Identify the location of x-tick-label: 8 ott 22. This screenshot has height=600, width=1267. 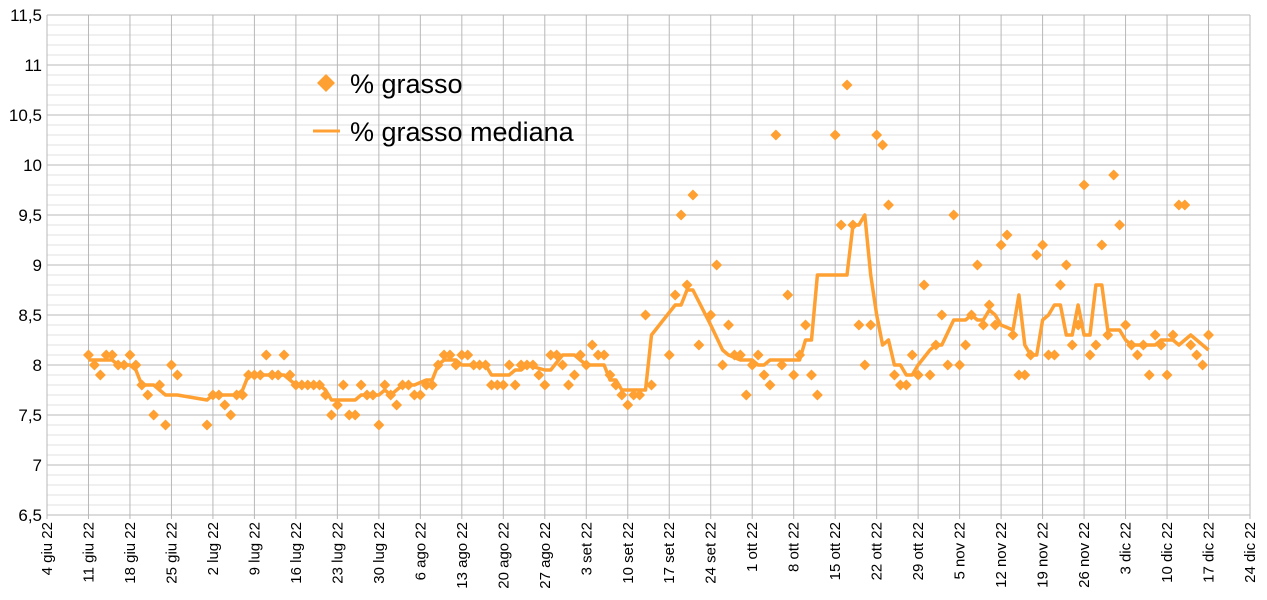
(794, 547).